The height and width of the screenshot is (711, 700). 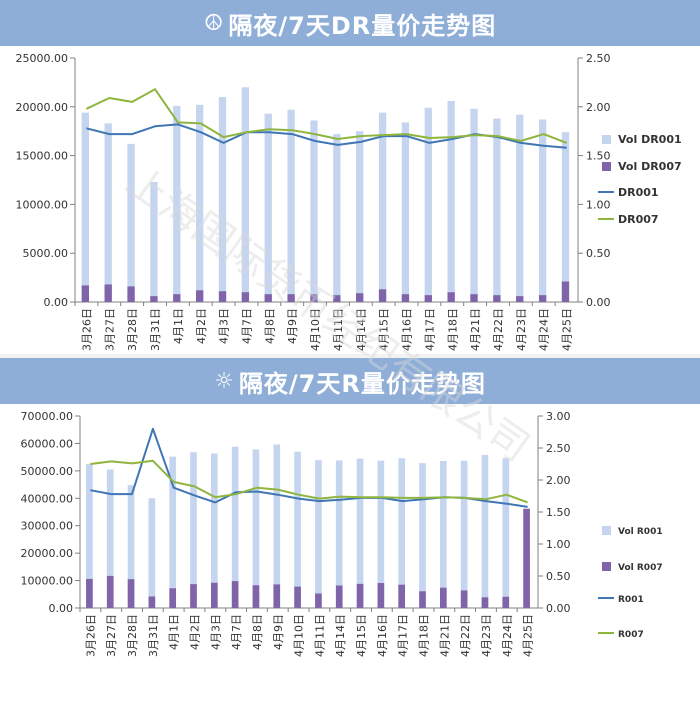 What do you see at coordinates (640, 568) in the screenshot?
I see `legend-label: Vol R007` at bounding box center [640, 568].